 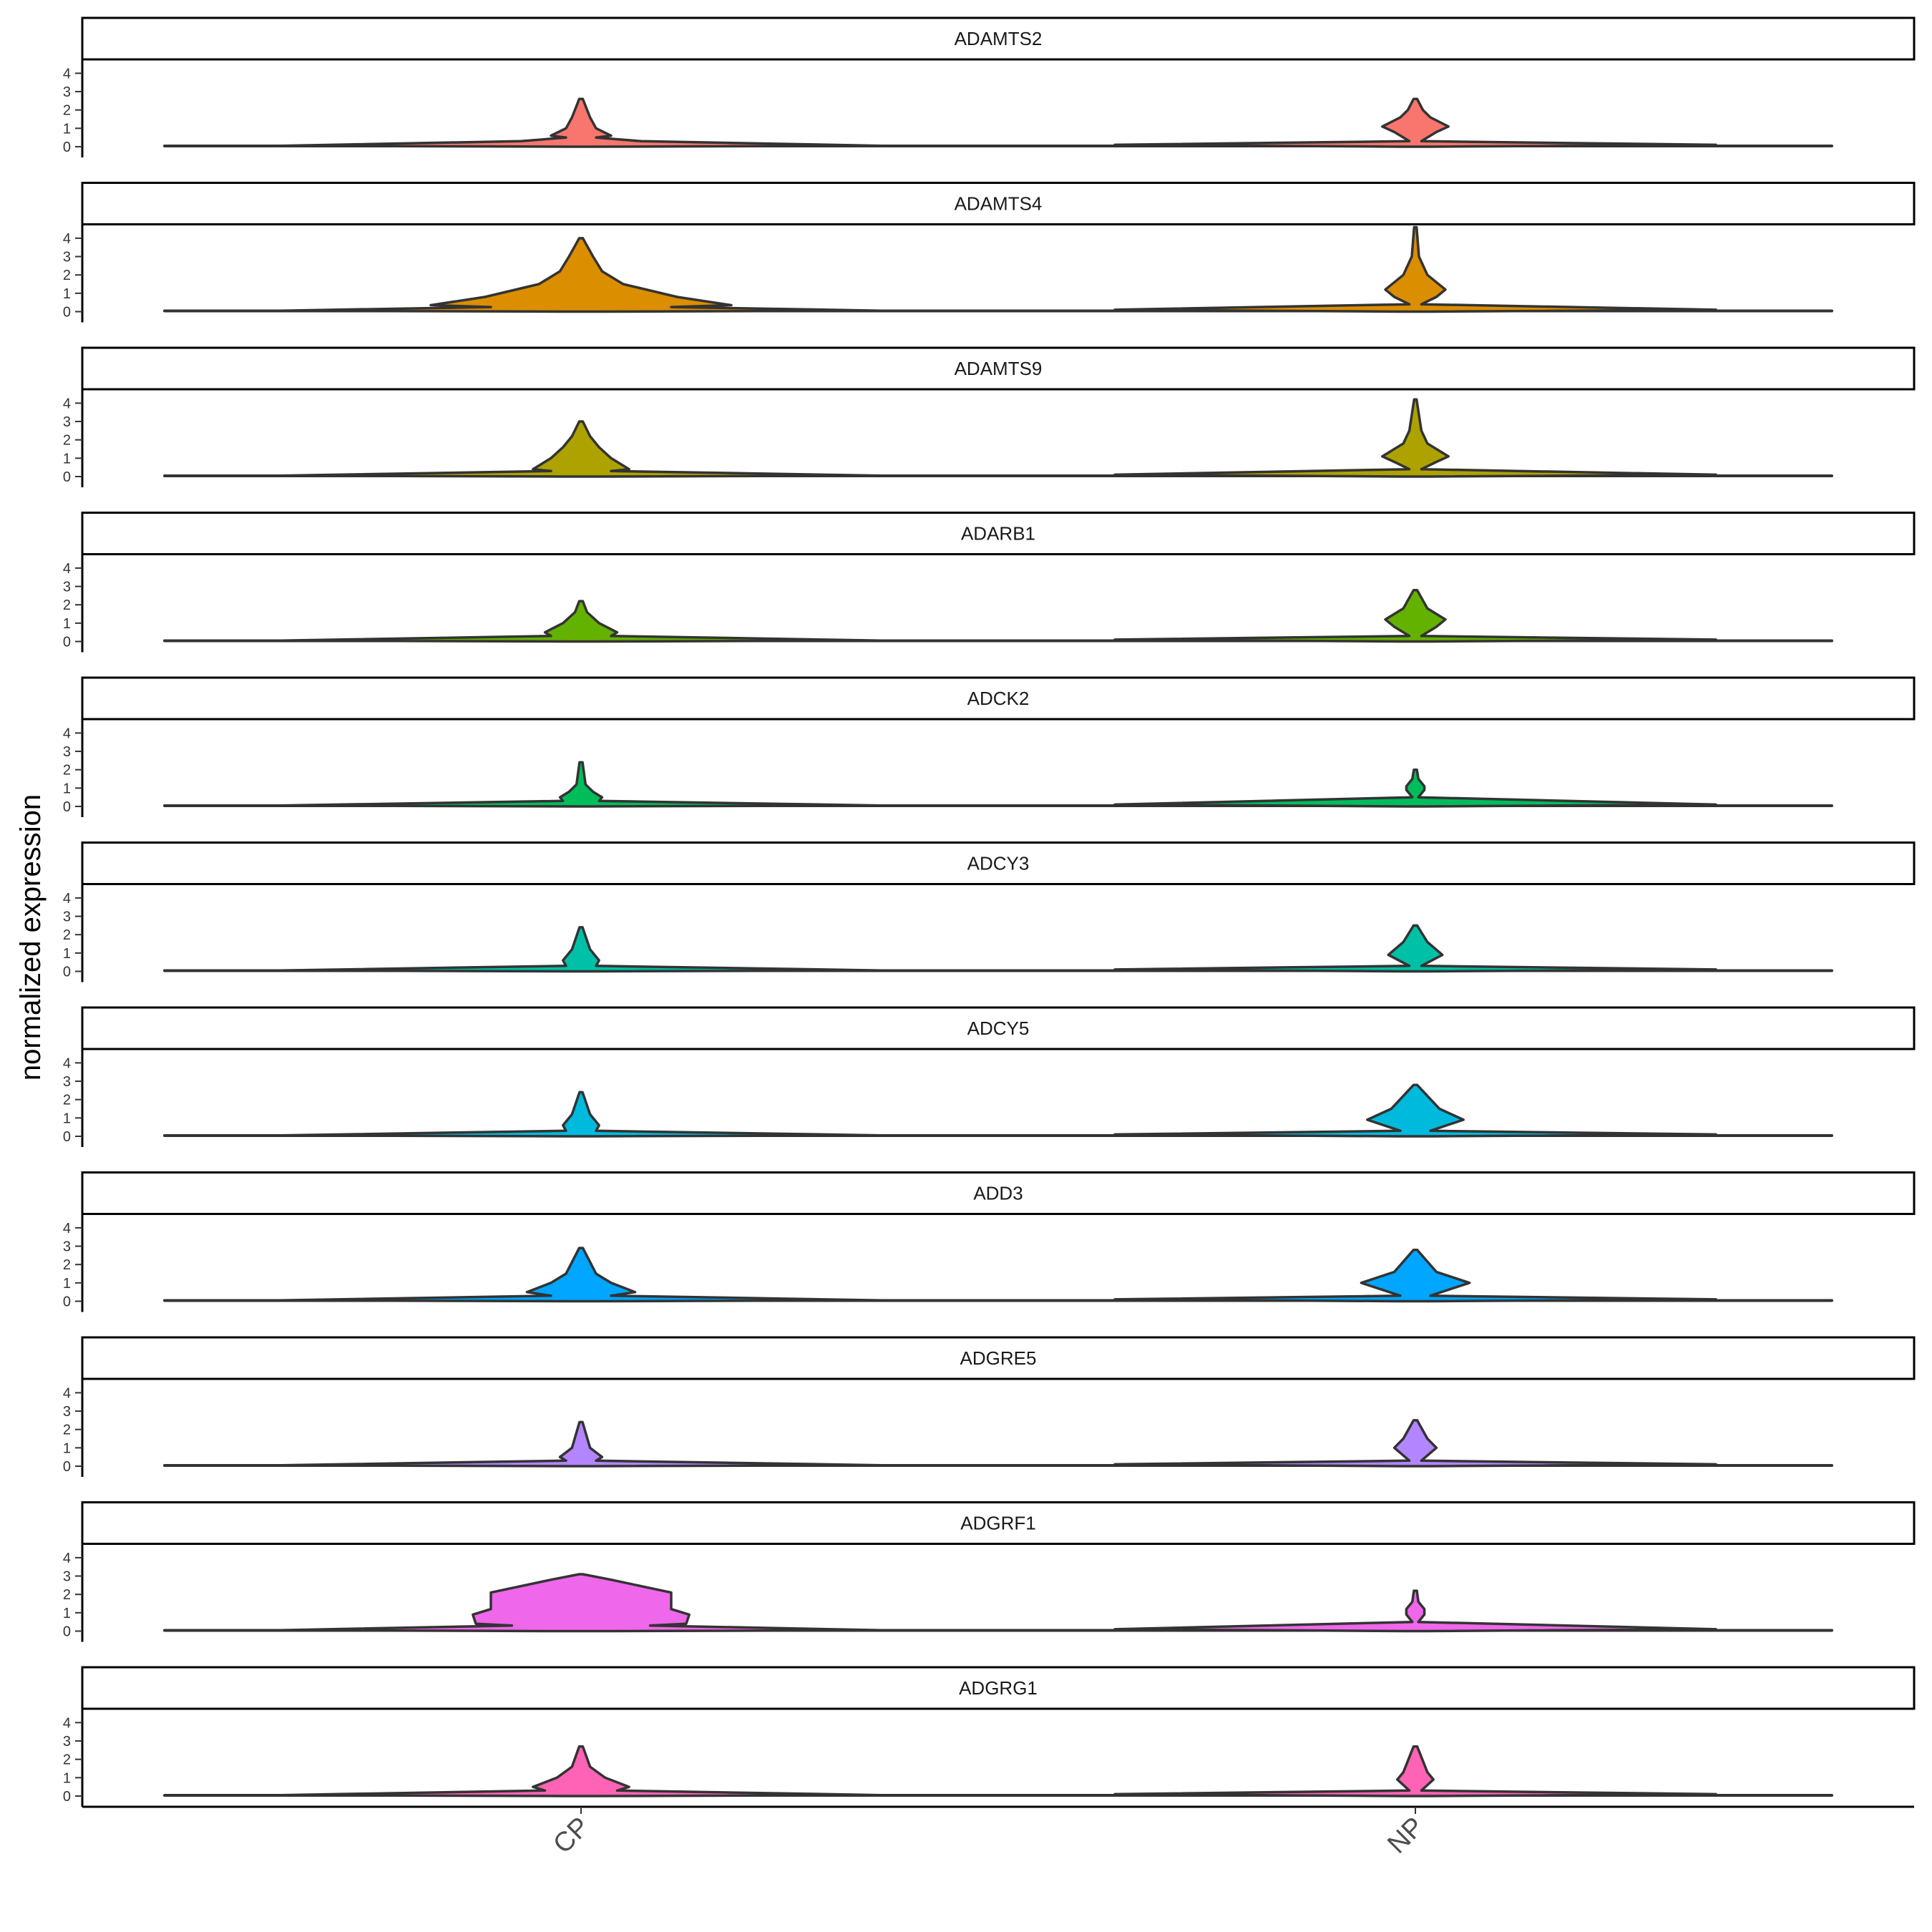 What do you see at coordinates (571, 1836) in the screenshot?
I see `x-tick-label-CP: CP` at bounding box center [571, 1836].